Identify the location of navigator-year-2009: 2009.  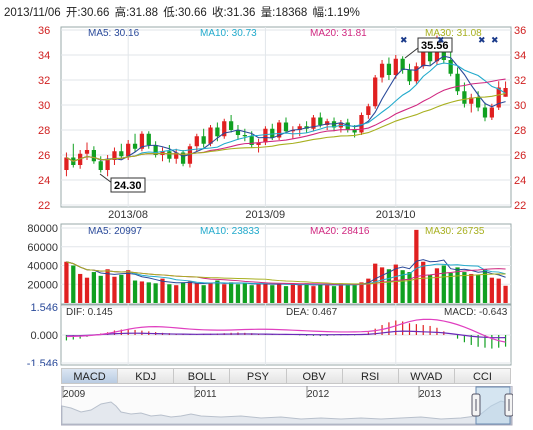
(74, 394).